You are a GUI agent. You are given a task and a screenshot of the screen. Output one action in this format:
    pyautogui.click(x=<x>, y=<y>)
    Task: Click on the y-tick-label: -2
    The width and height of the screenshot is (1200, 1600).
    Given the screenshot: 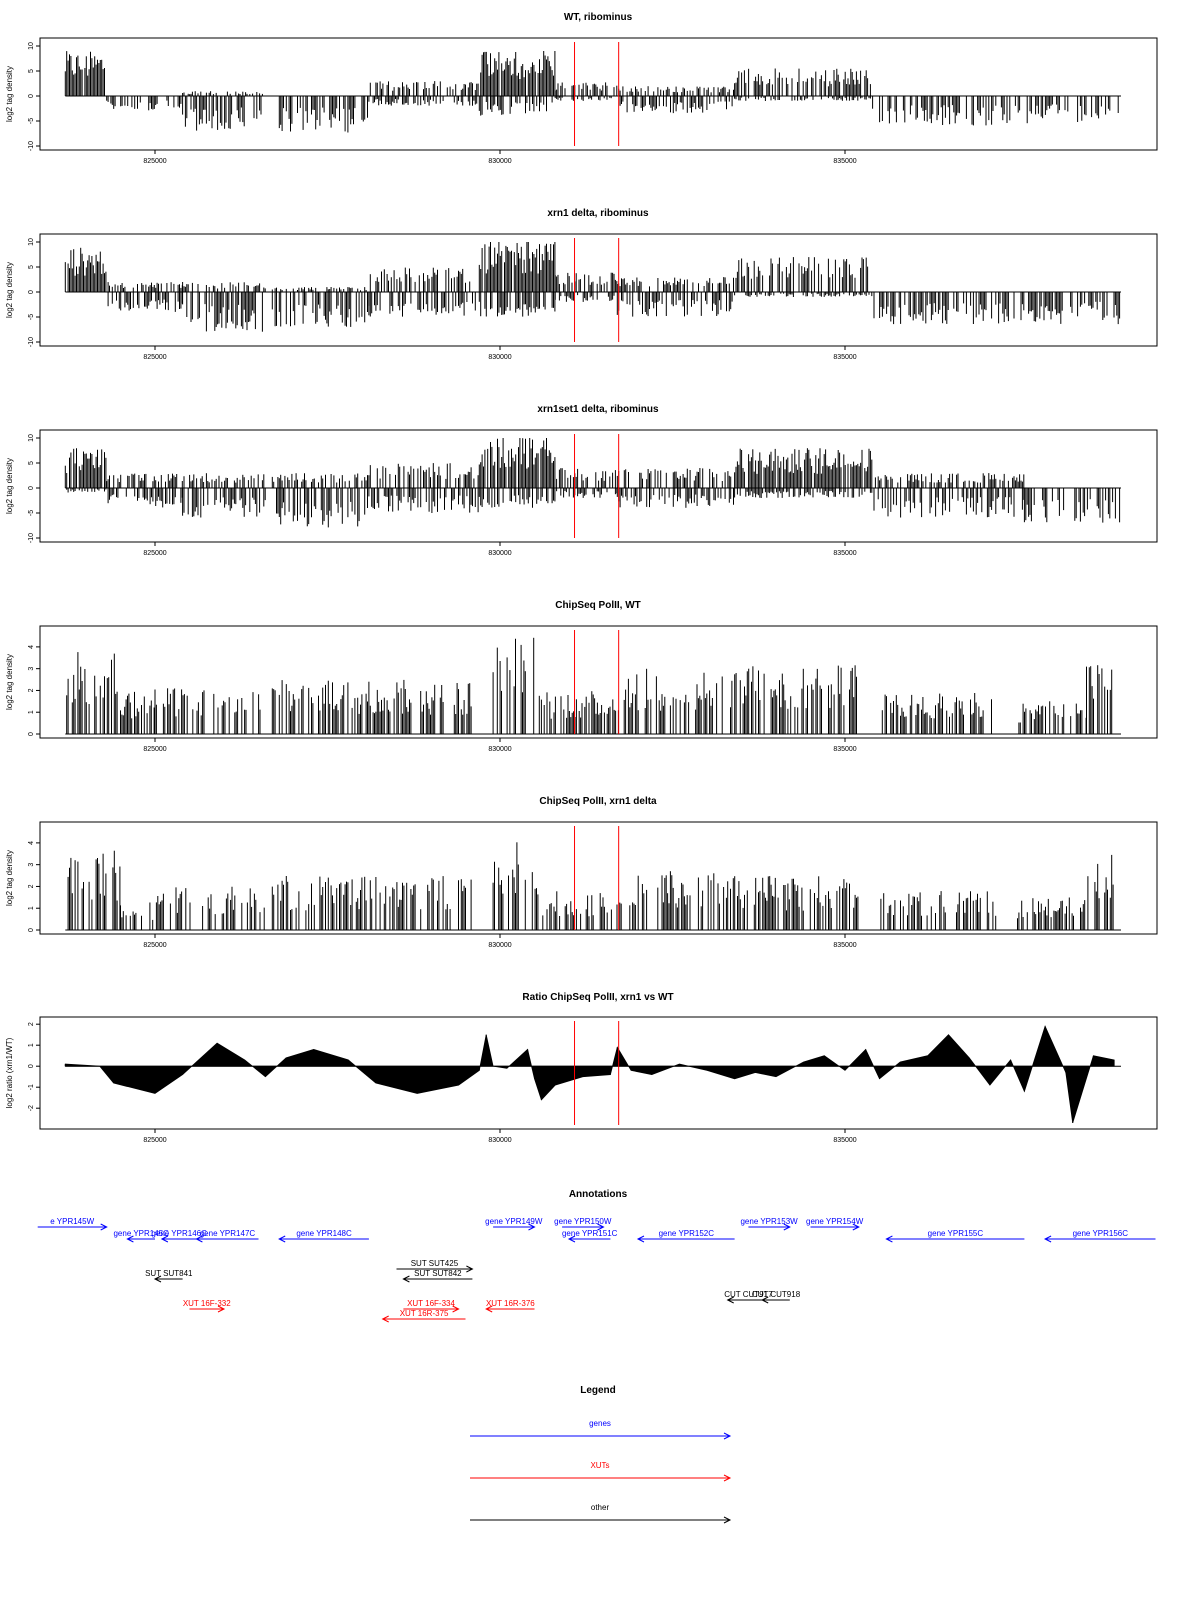 What is the action you would take?
    pyautogui.click(x=31, y=1108)
    